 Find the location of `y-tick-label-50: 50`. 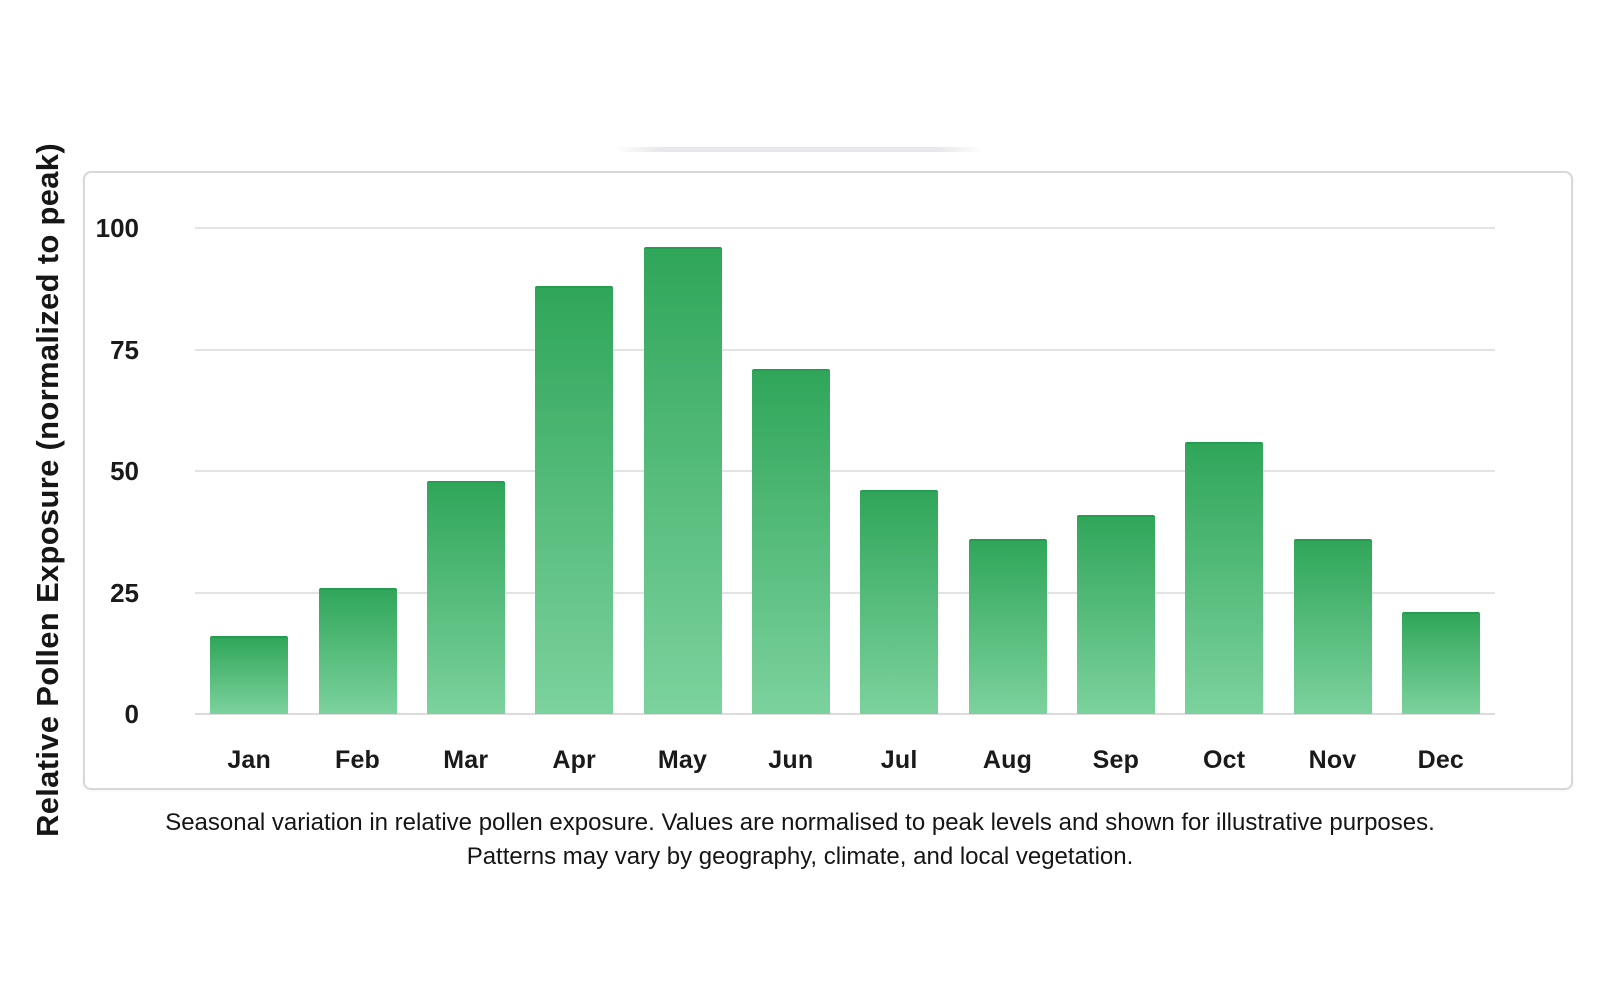

y-tick-label-50: 50 is located at coordinates (124, 471).